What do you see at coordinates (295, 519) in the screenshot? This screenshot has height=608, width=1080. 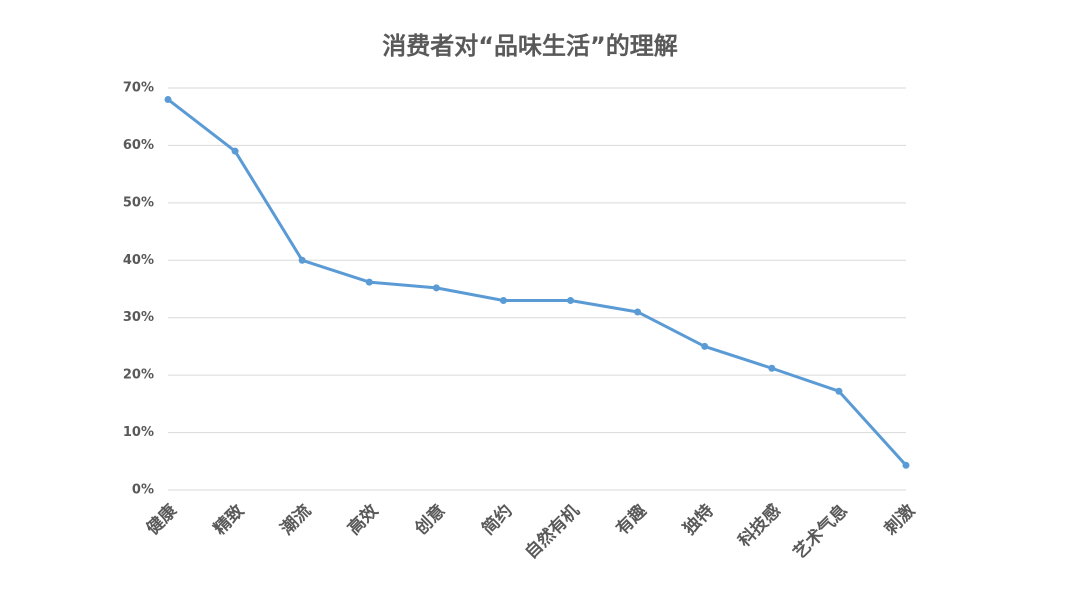 I see `x-tick-label: 潮流` at bounding box center [295, 519].